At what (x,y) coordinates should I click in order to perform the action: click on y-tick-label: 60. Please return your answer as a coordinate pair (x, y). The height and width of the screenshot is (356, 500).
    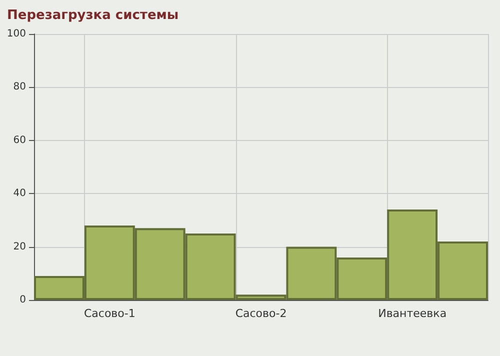
    Looking at the image, I should click on (19, 140).